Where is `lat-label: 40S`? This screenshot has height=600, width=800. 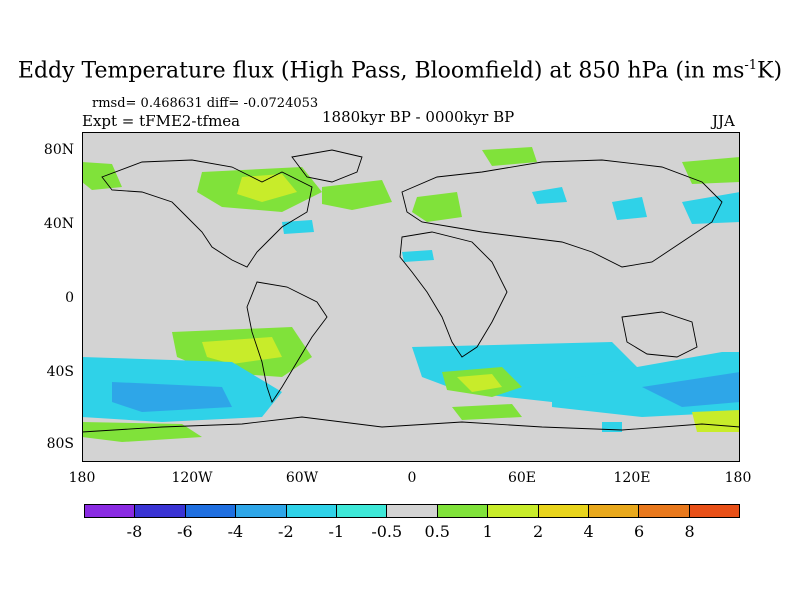 lat-label: 40S is located at coordinates (60, 372).